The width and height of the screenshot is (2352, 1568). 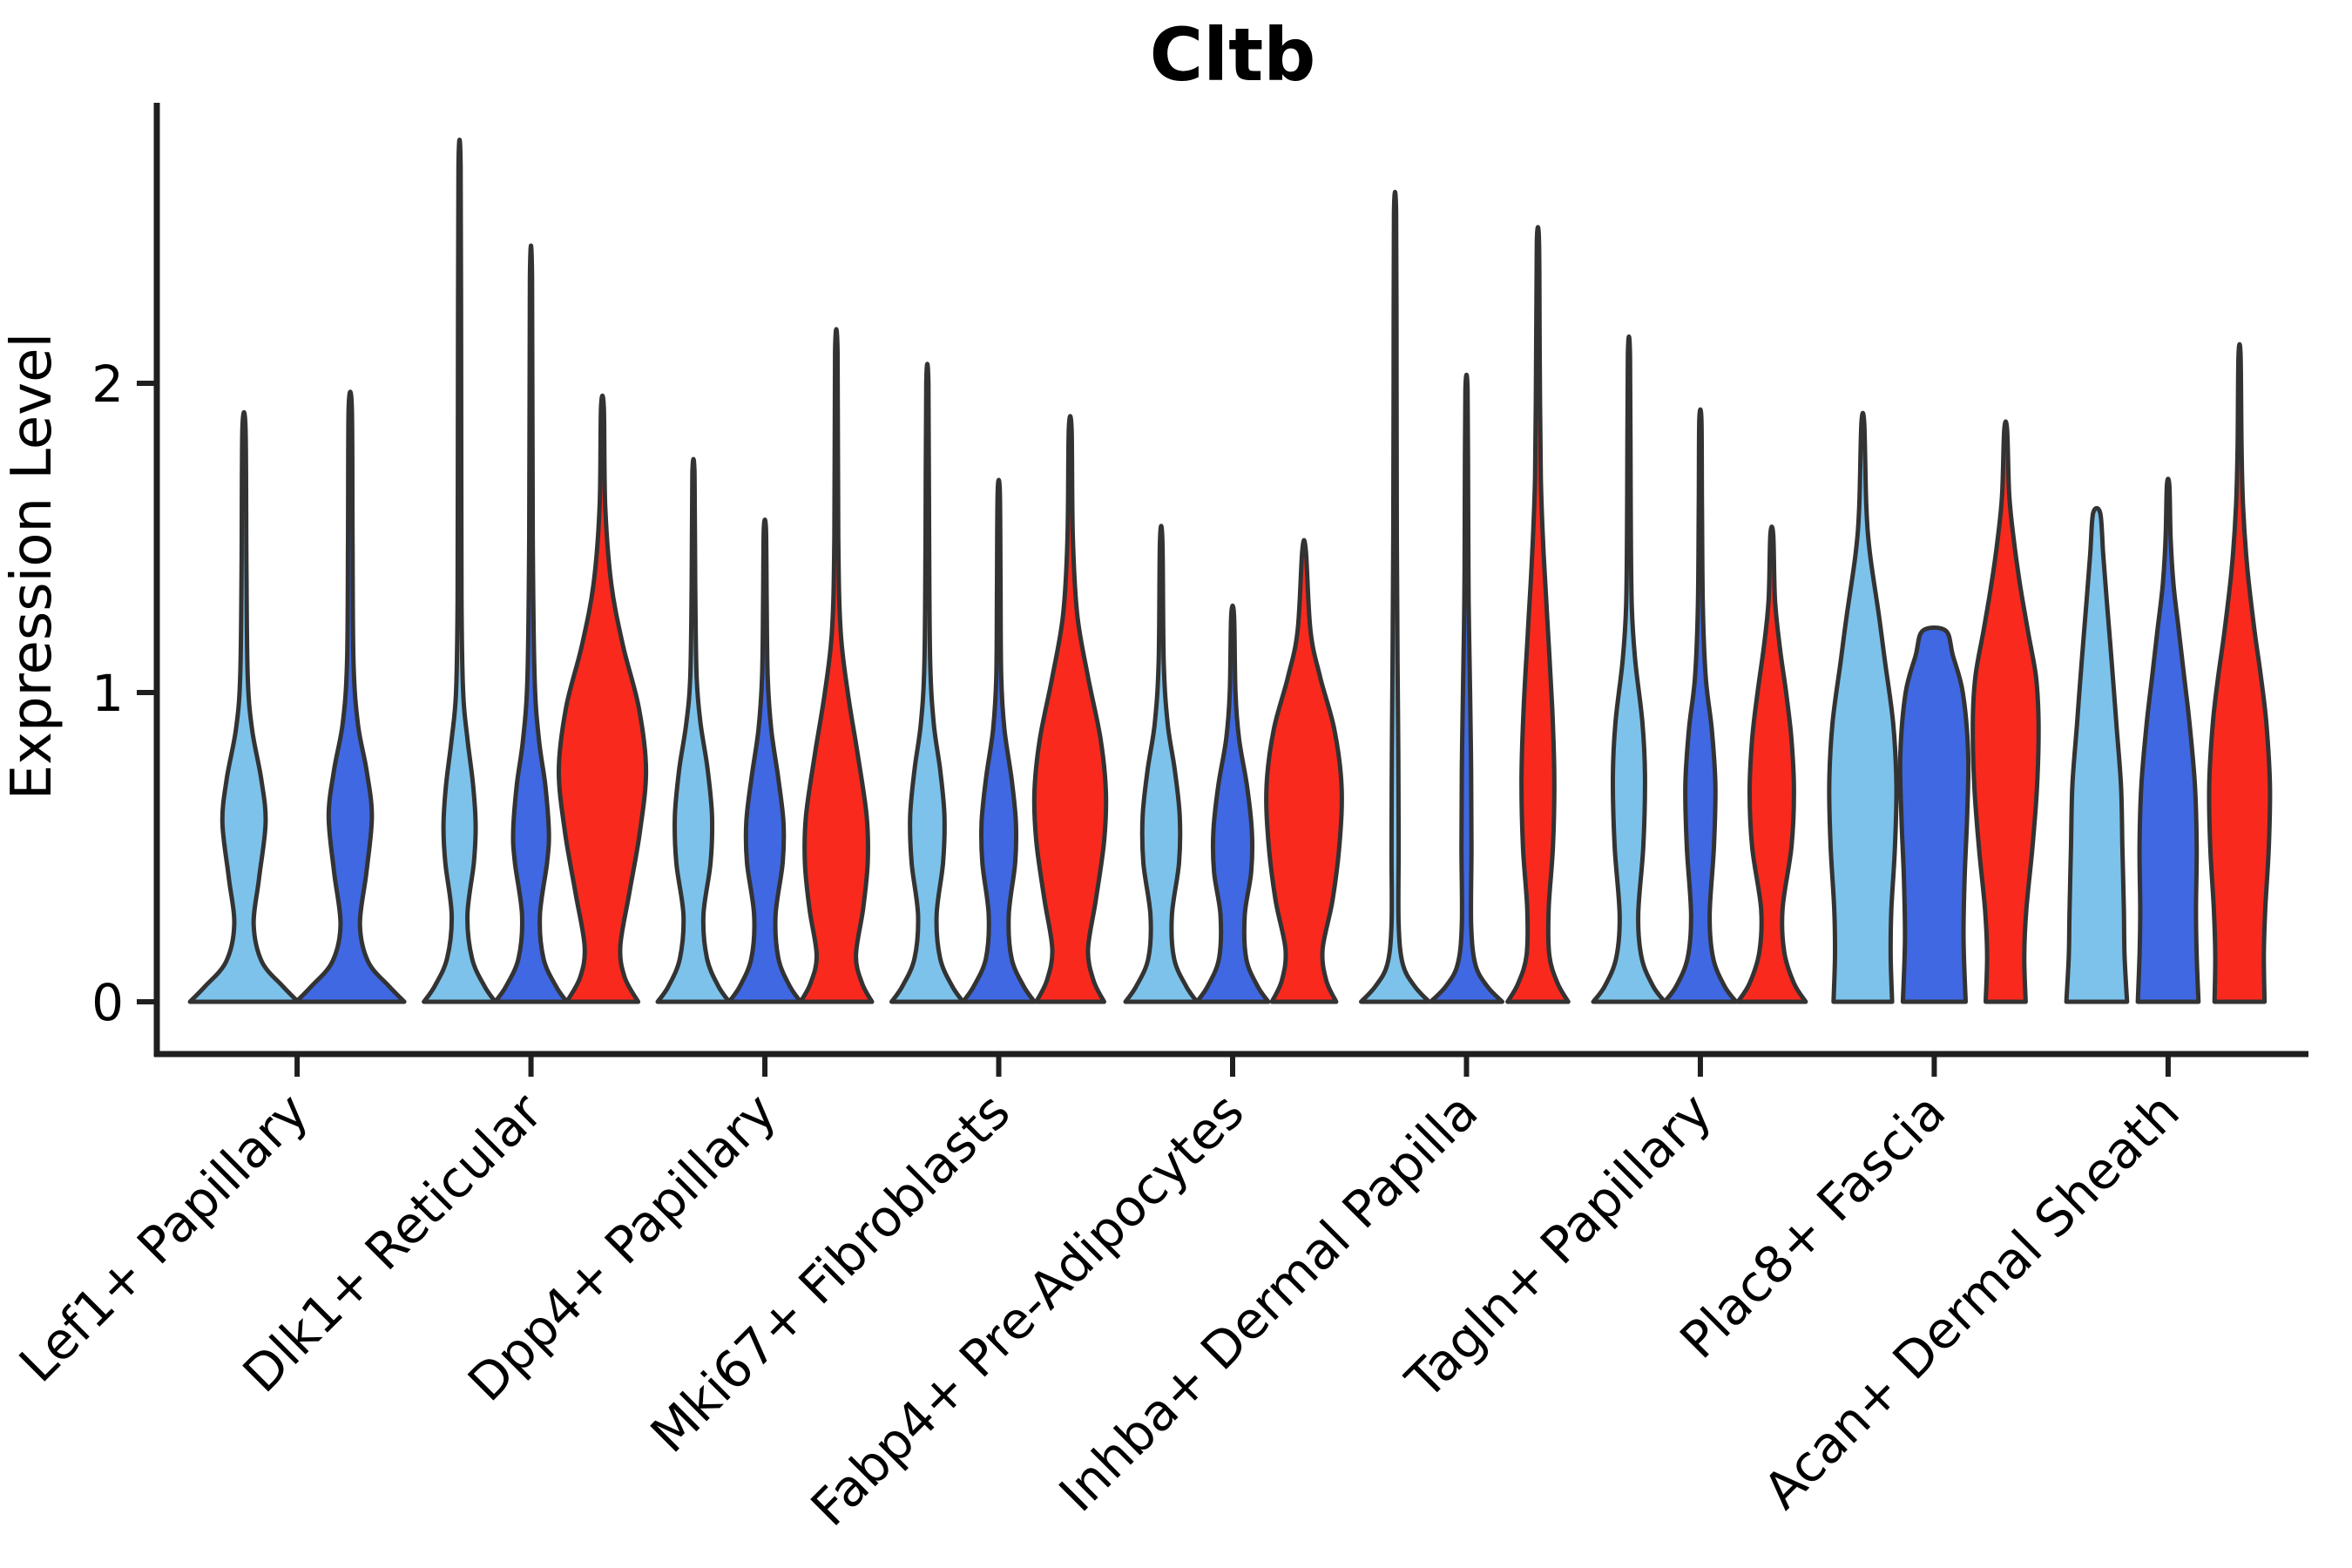 I want to click on violin-lightblue-acan-dermal-sheath, so click(x=2097, y=754).